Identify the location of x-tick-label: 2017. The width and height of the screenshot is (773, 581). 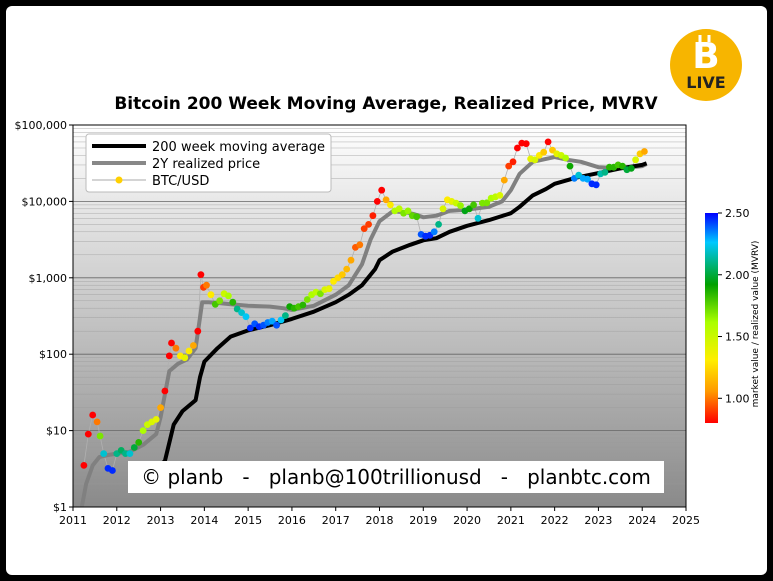
(336, 520).